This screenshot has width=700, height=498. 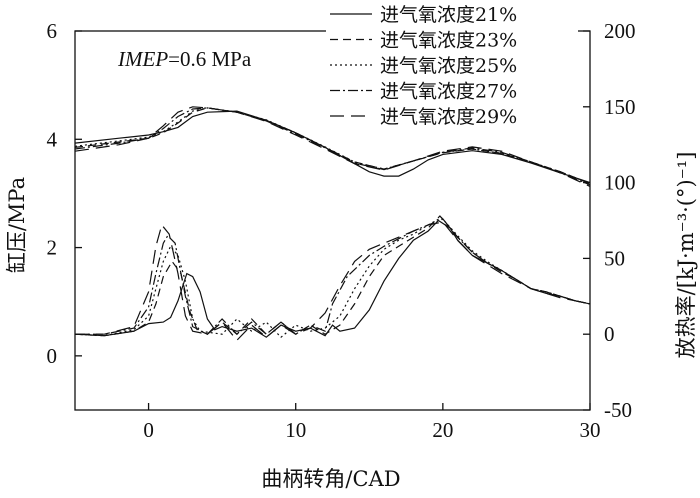 What do you see at coordinates (52, 248) in the screenshot?
I see `left-y-tick-label: 2` at bounding box center [52, 248].